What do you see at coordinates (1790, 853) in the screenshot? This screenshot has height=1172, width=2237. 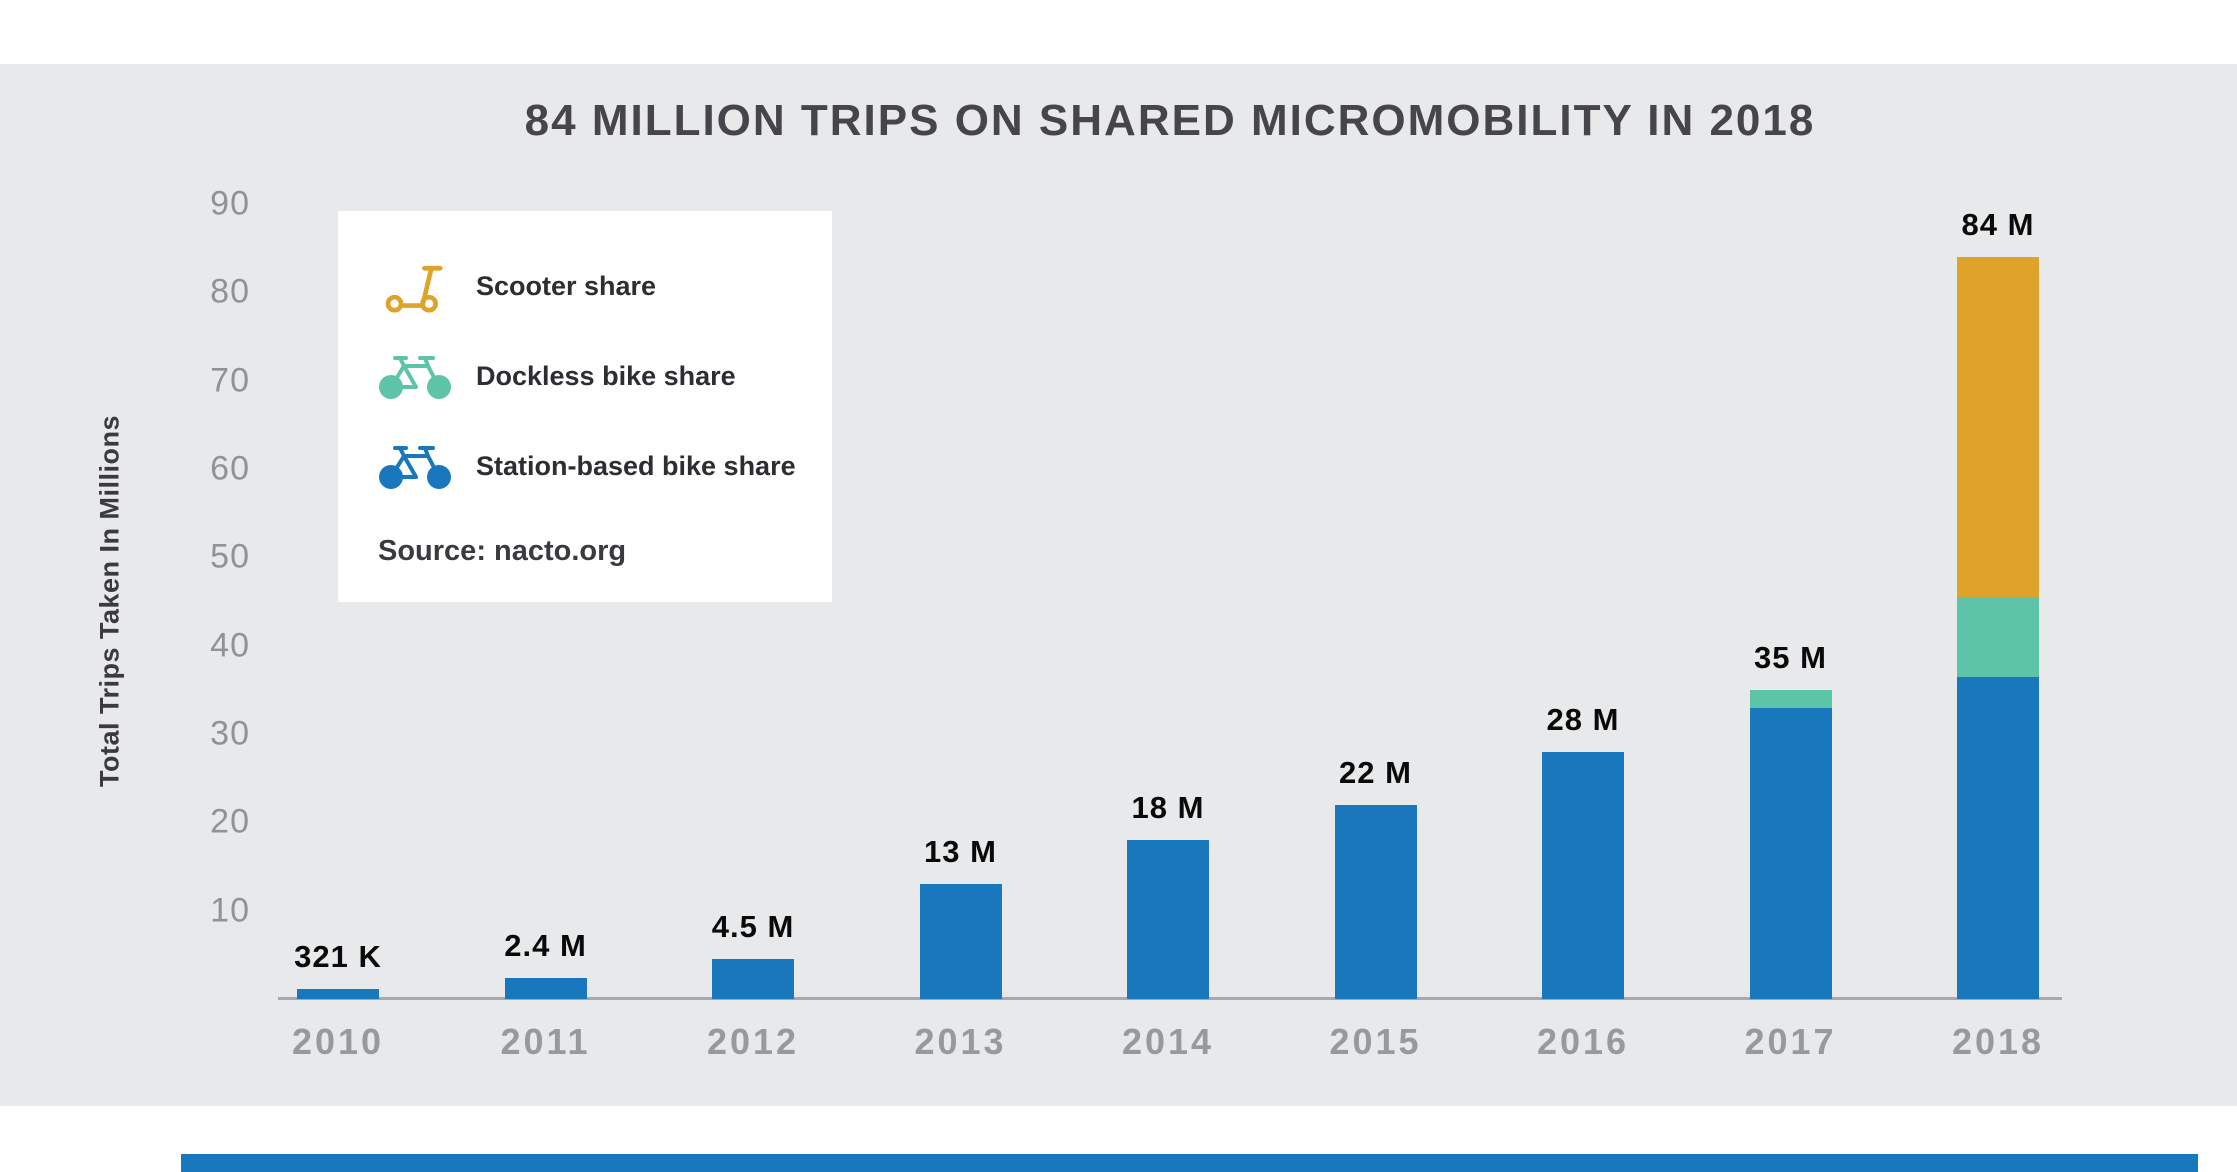 I see `bar-segment-station-based-bike-share-2017` at bounding box center [1790, 853].